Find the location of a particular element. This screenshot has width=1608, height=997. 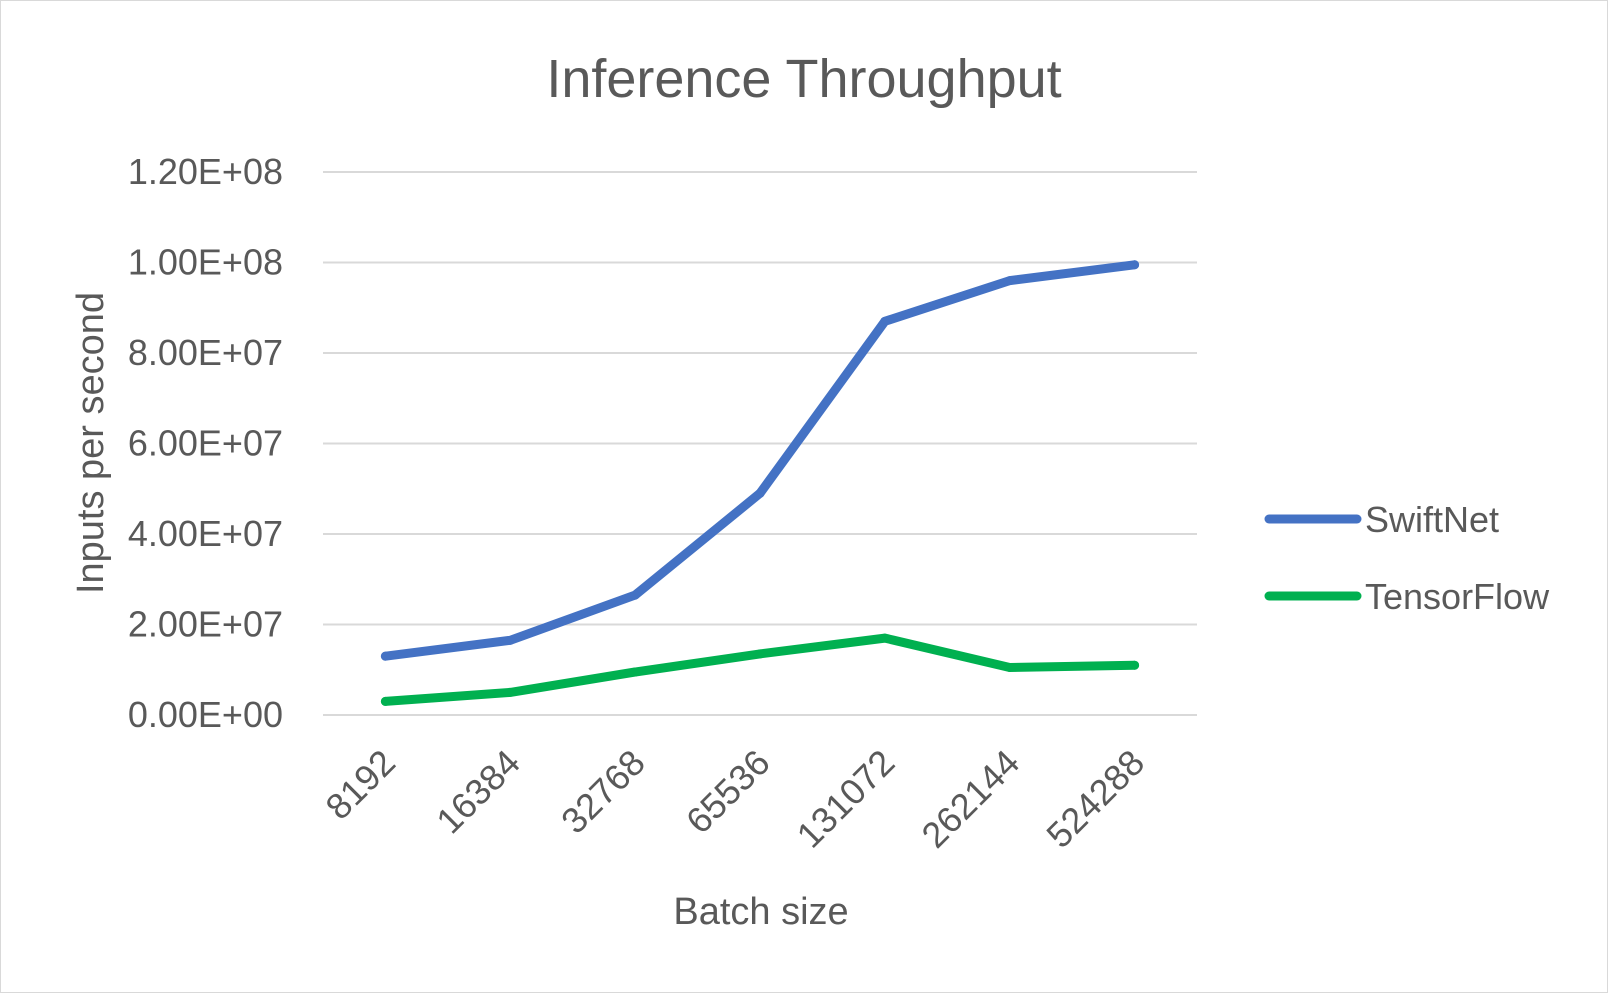

x-tick-label: 65536 is located at coordinates (728, 792).